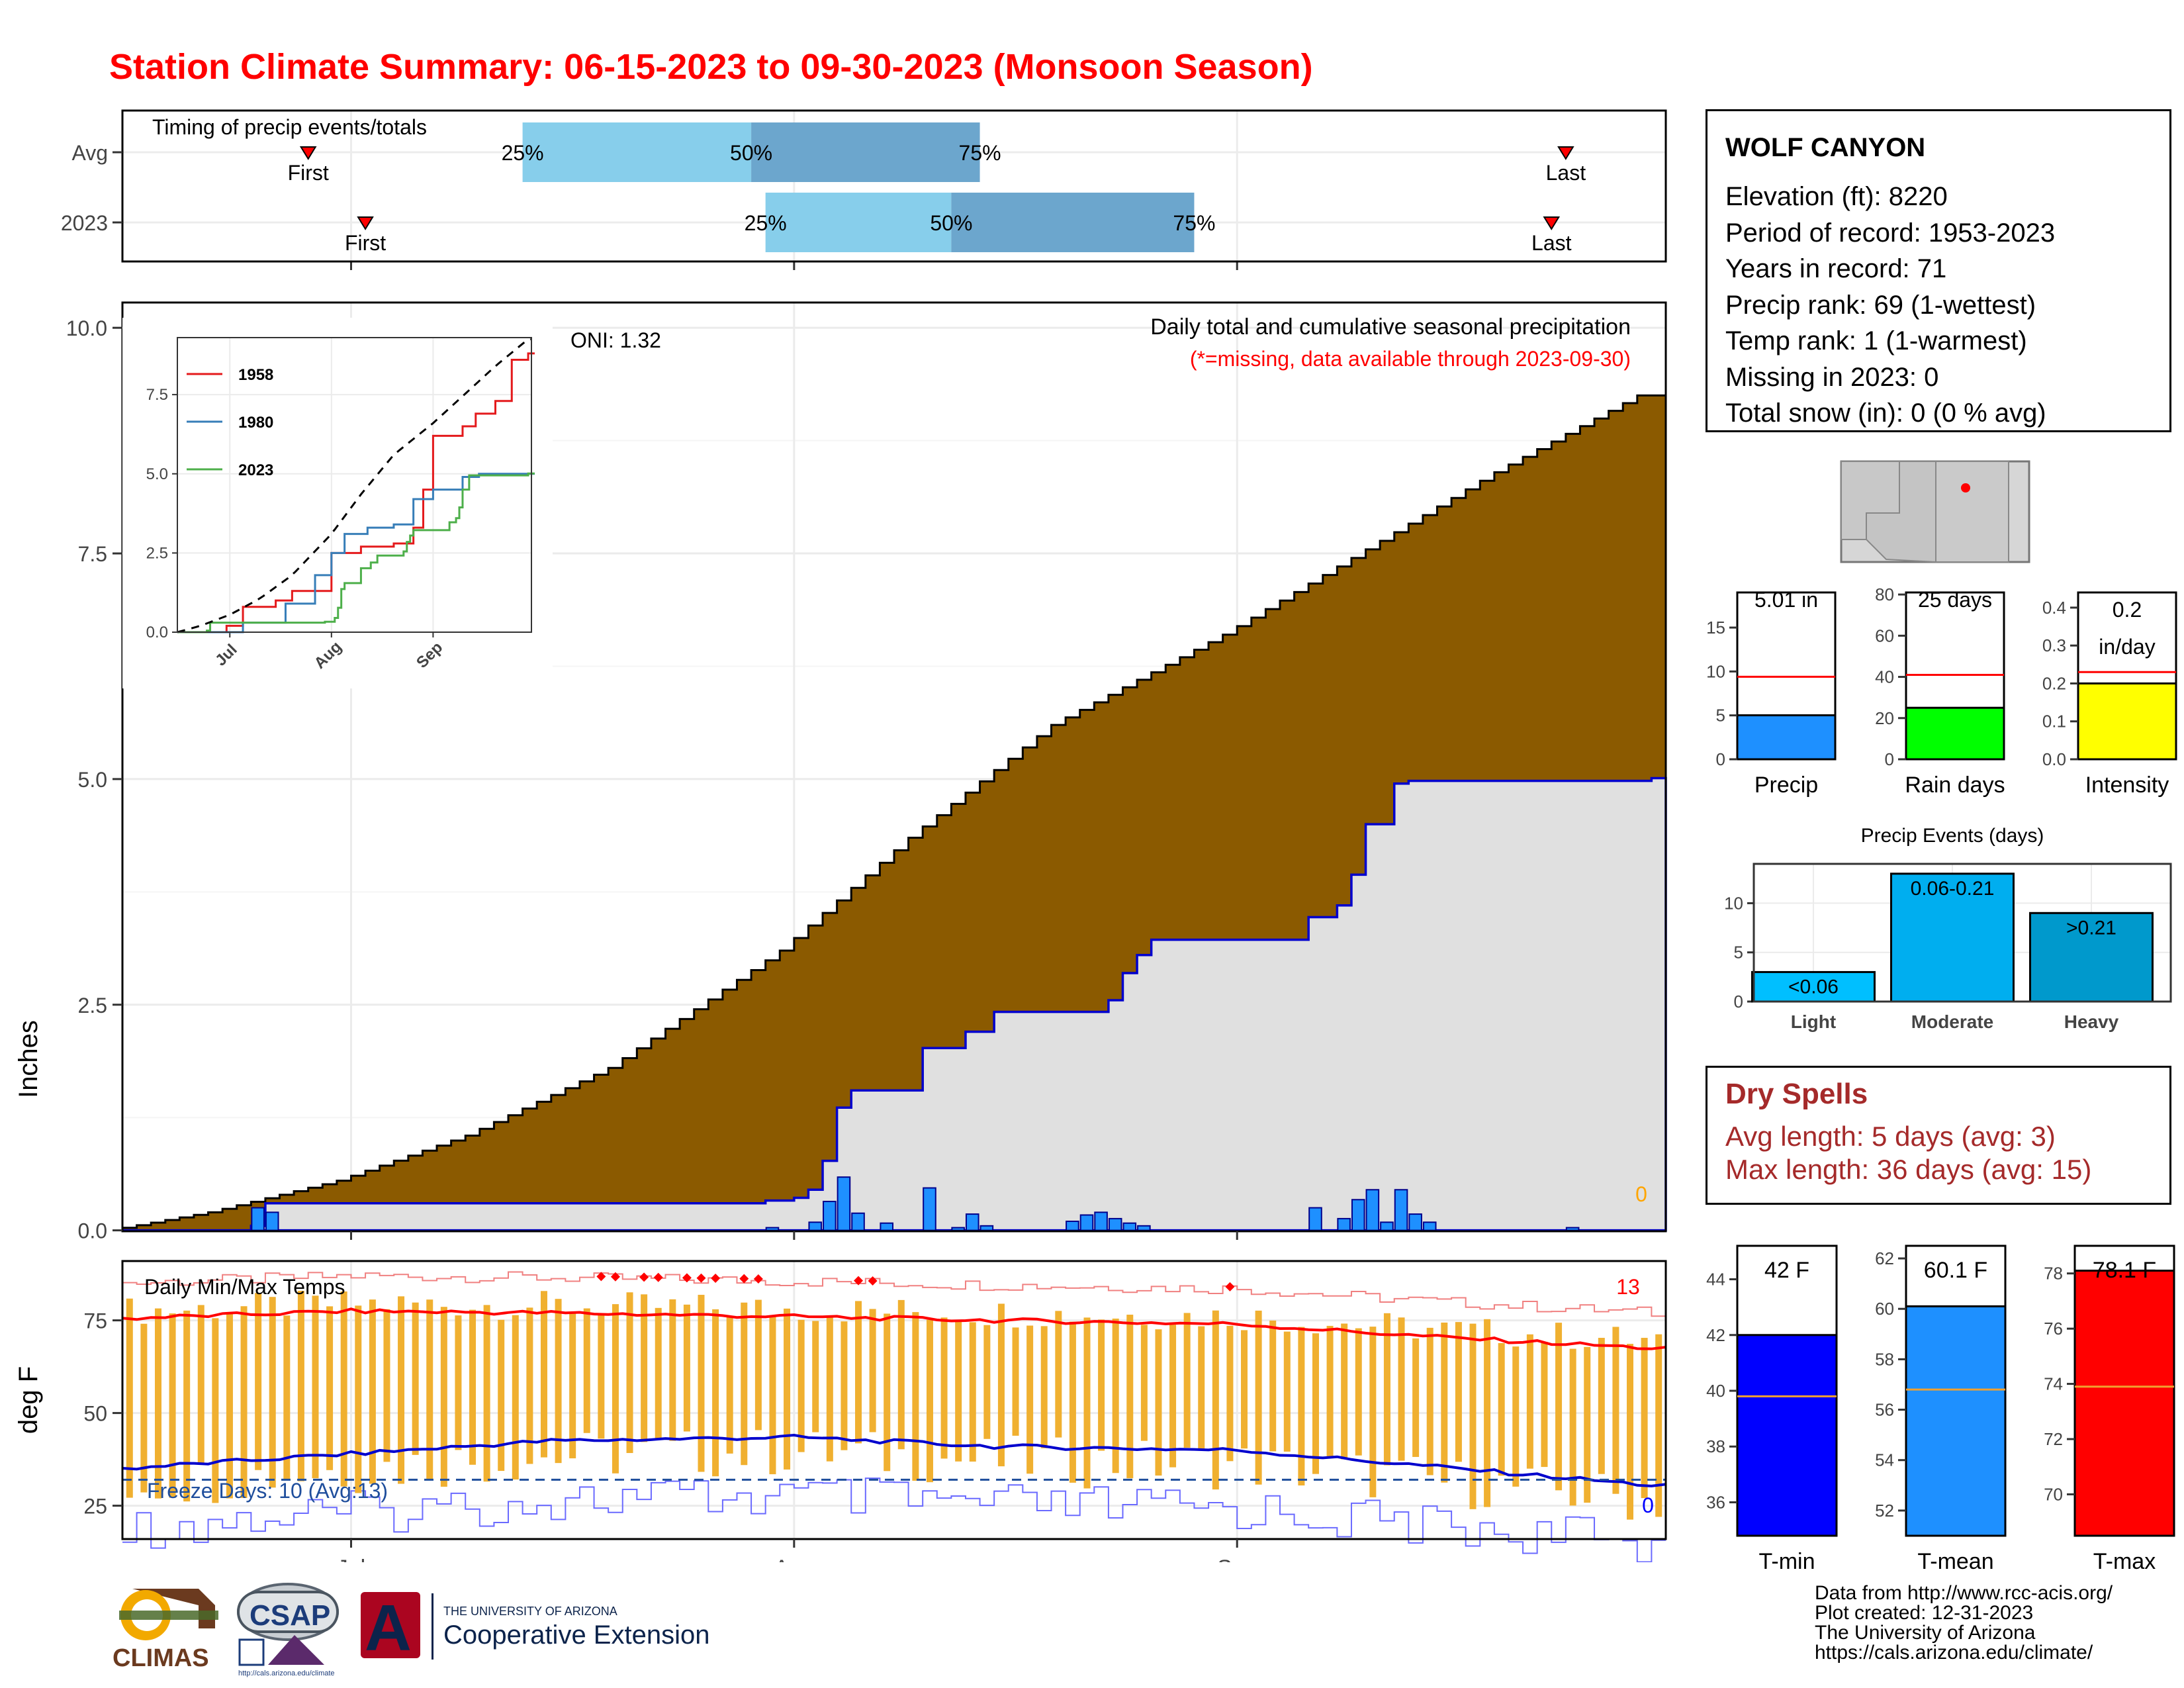 This screenshot has height=1688, width=2184. I want to click on events-category-label: Light, so click(1814, 1021).